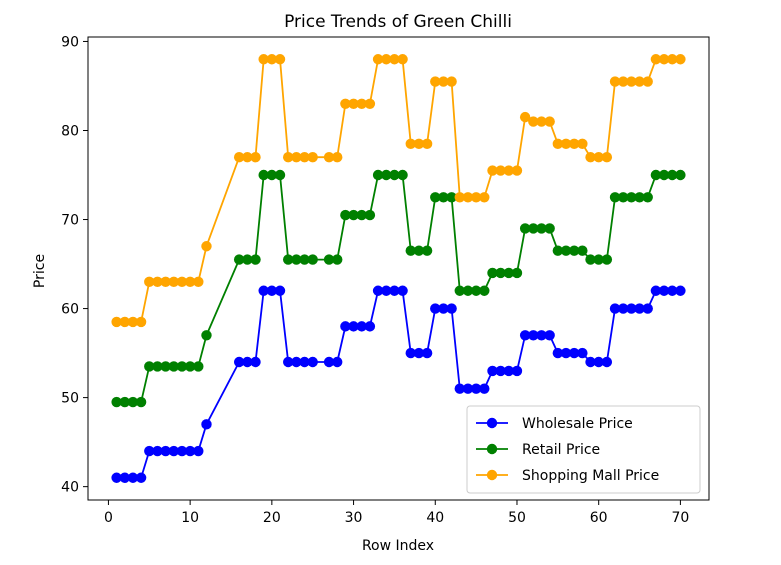  What do you see at coordinates (435, 518) in the screenshot?
I see `x-tick-label: 40` at bounding box center [435, 518].